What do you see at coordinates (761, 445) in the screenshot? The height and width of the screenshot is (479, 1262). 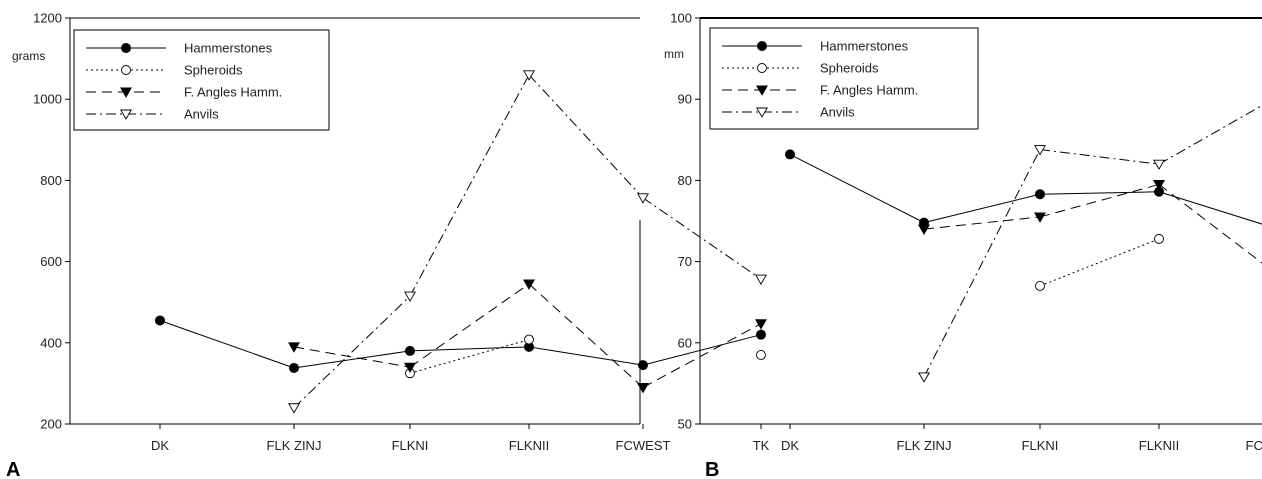 I see `x-tick-label: TK` at bounding box center [761, 445].